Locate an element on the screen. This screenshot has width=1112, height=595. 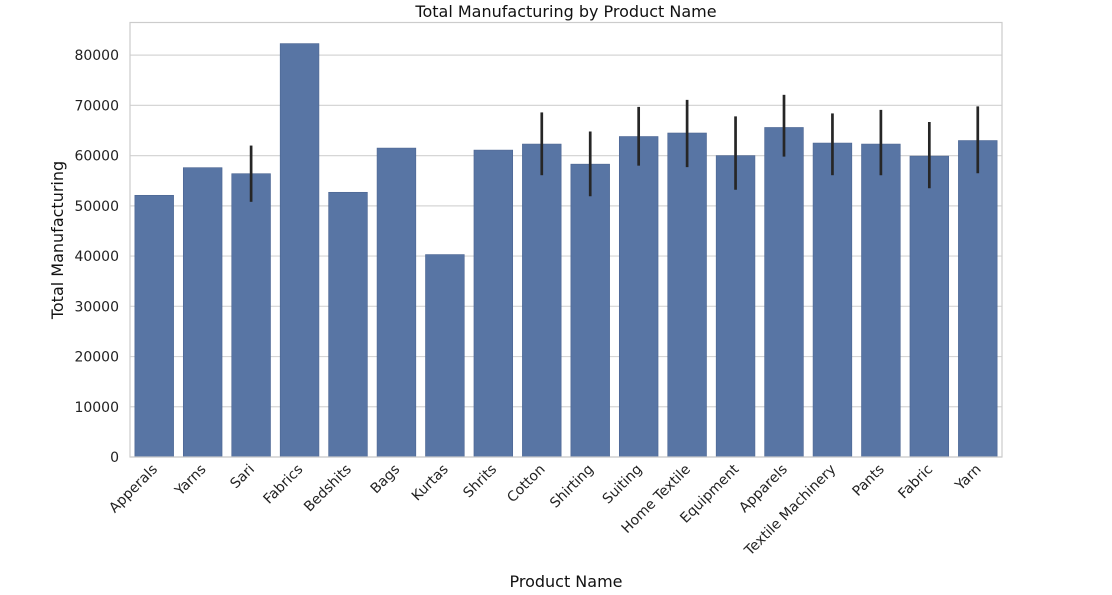
x-tick-label: Yarns is located at coordinates (190, 481).